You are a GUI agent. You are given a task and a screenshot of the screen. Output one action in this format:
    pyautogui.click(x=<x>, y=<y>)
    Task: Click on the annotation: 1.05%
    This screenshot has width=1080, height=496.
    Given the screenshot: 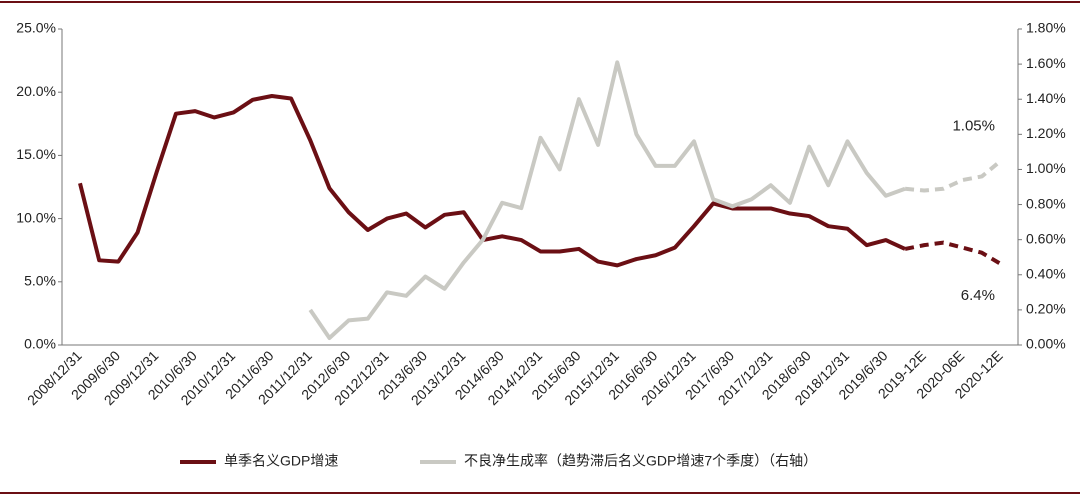 What is the action you would take?
    pyautogui.click(x=973, y=126)
    